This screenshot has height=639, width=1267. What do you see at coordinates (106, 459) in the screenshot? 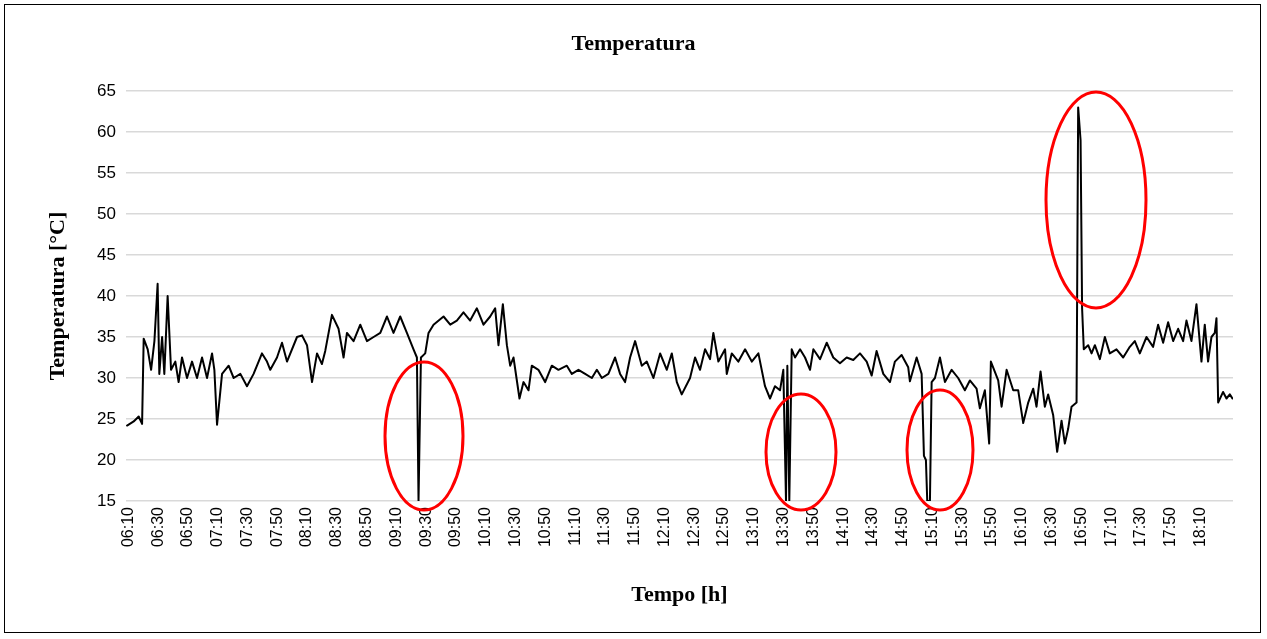
I see `y-tick-label: 20` at bounding box center [106, 459].